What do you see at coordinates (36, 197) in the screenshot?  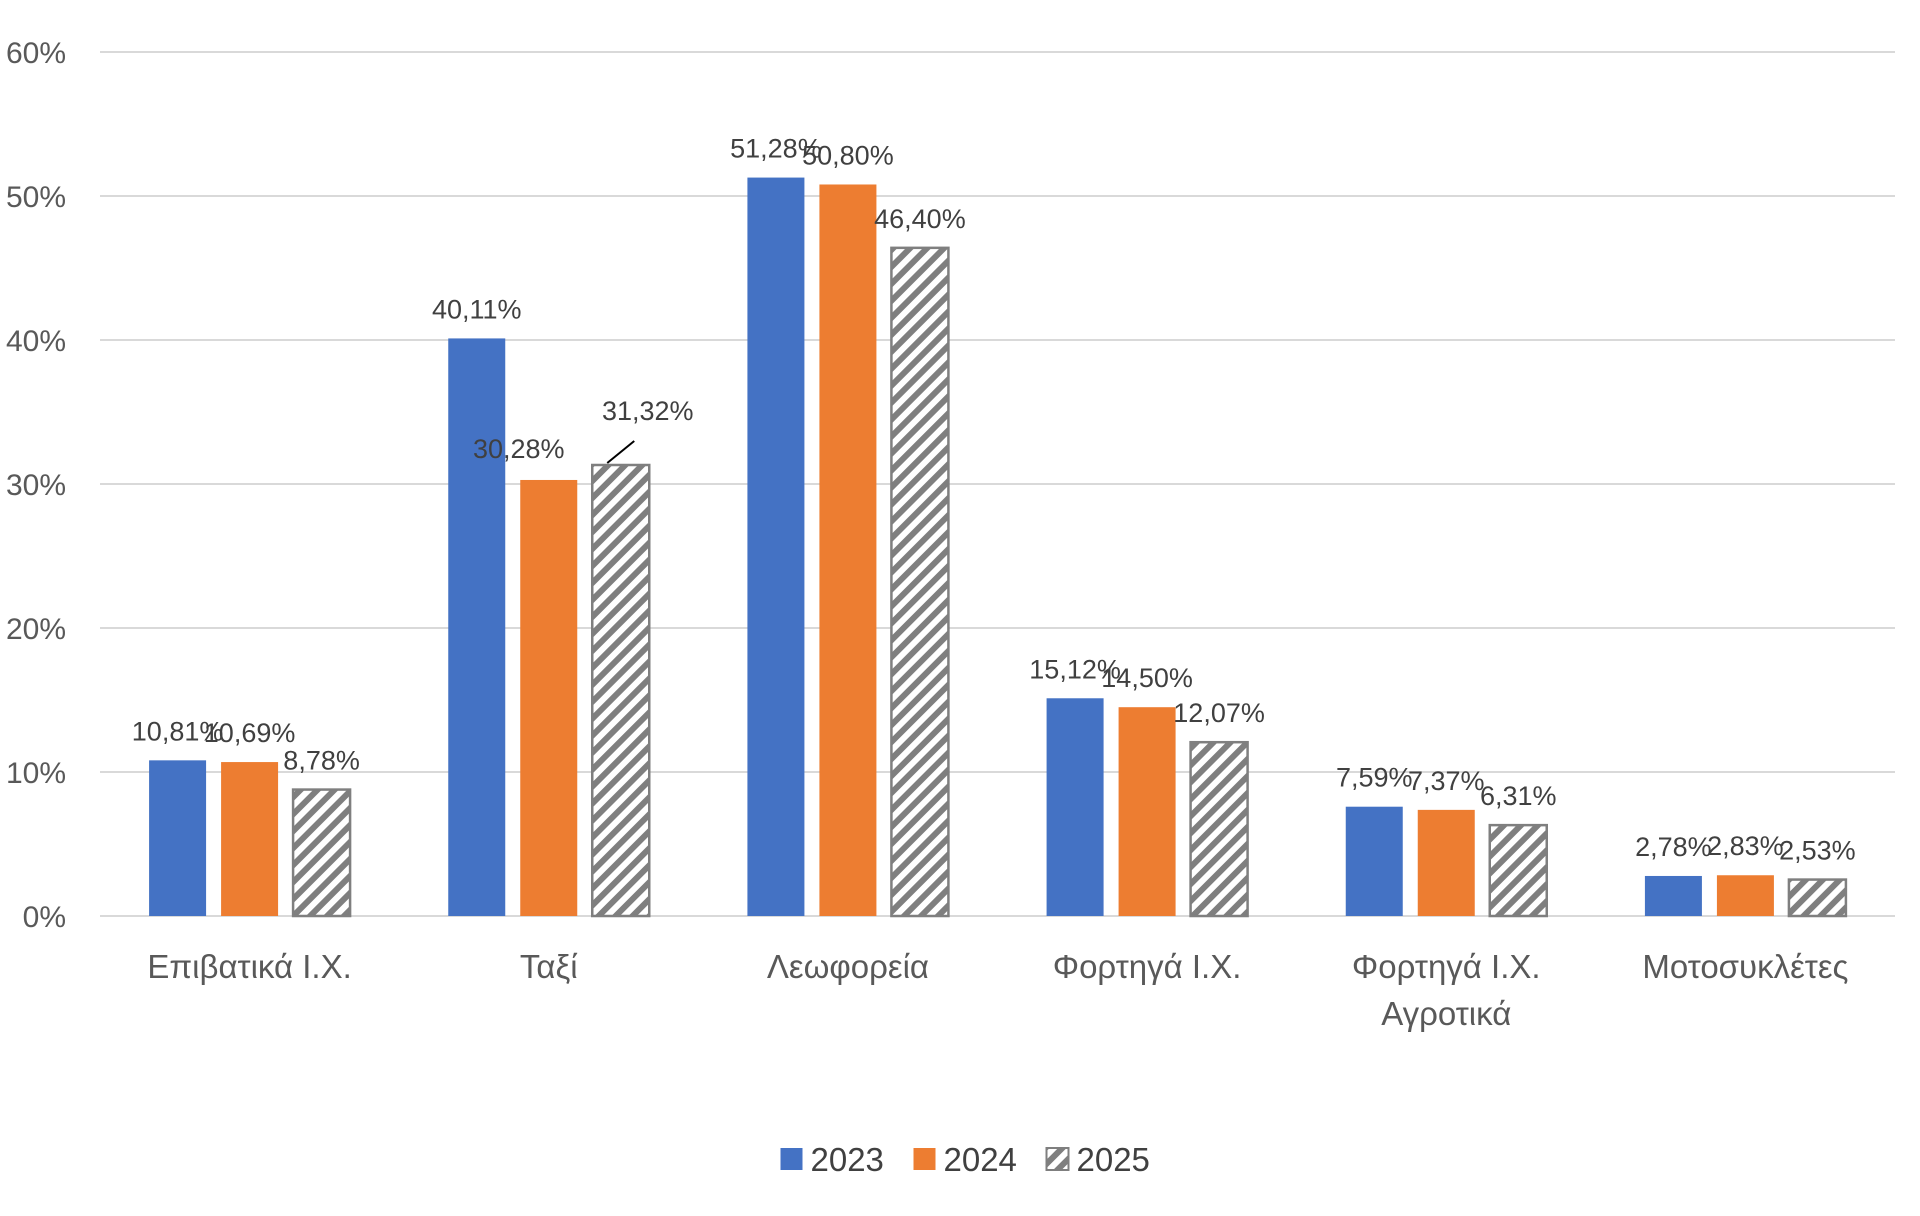 I see `y-tick-label: 50%` at bounding box center [36, 197].